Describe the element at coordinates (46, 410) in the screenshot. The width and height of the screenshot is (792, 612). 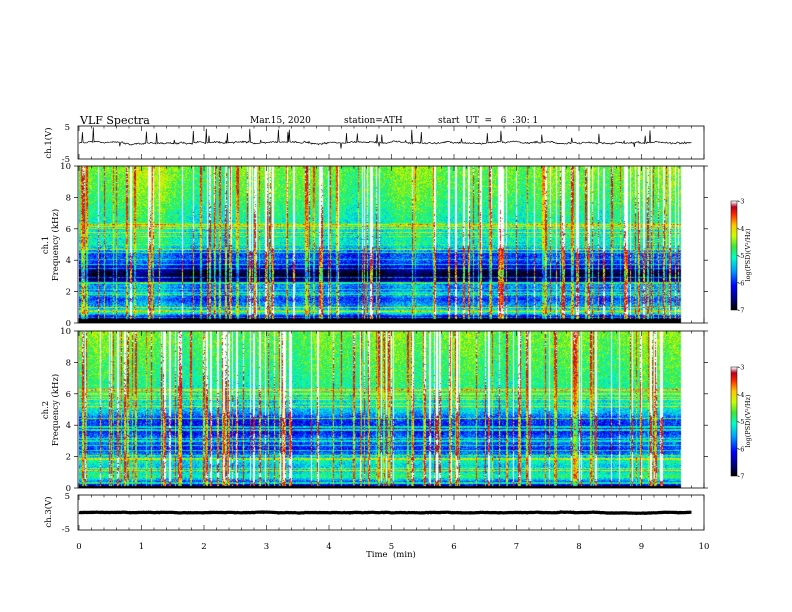
I see `ch2-spectrogram-ylabel-ch: ch.2` at that location.